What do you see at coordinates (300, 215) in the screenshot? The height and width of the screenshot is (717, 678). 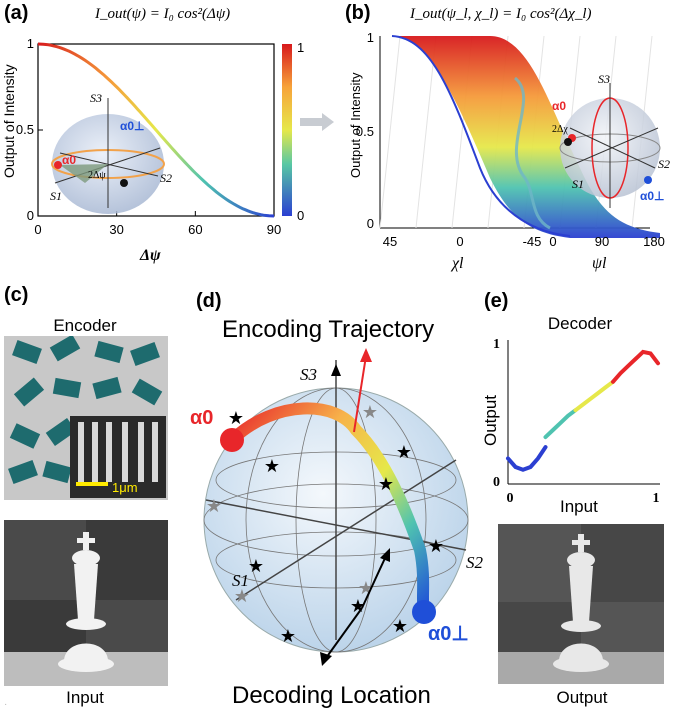 I see `colorbar-bottom-label: 0` at bounding box center [300, 215].